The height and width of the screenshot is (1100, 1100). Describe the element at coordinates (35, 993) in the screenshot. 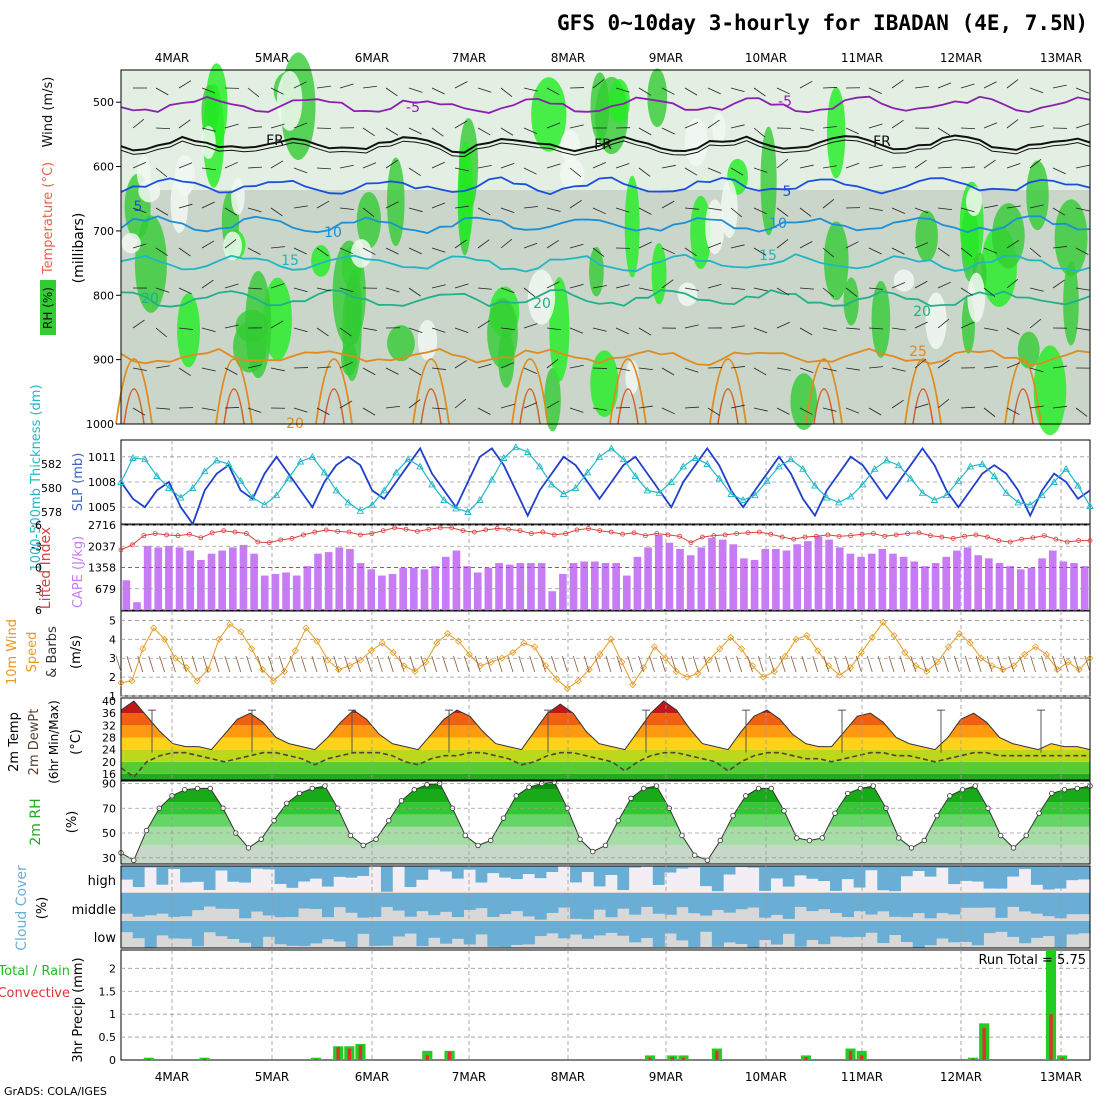

I see `legend-convective: Convective` at that location.